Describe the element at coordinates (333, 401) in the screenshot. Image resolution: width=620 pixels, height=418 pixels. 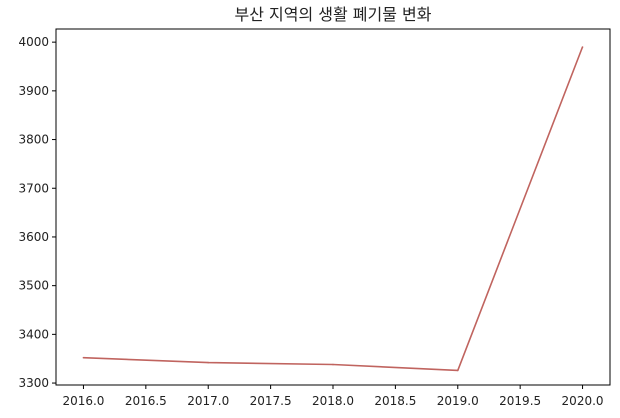
I see `x-tick-label: 2018.0` at that location.